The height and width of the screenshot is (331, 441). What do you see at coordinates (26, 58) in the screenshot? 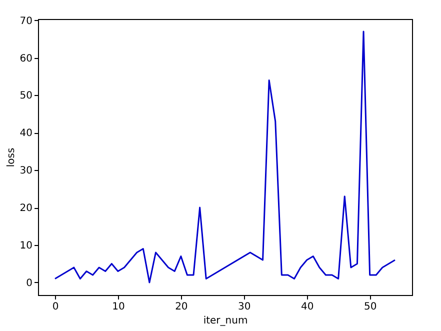
I see `y-tick-label: 60` at bounding box center [26, 58].